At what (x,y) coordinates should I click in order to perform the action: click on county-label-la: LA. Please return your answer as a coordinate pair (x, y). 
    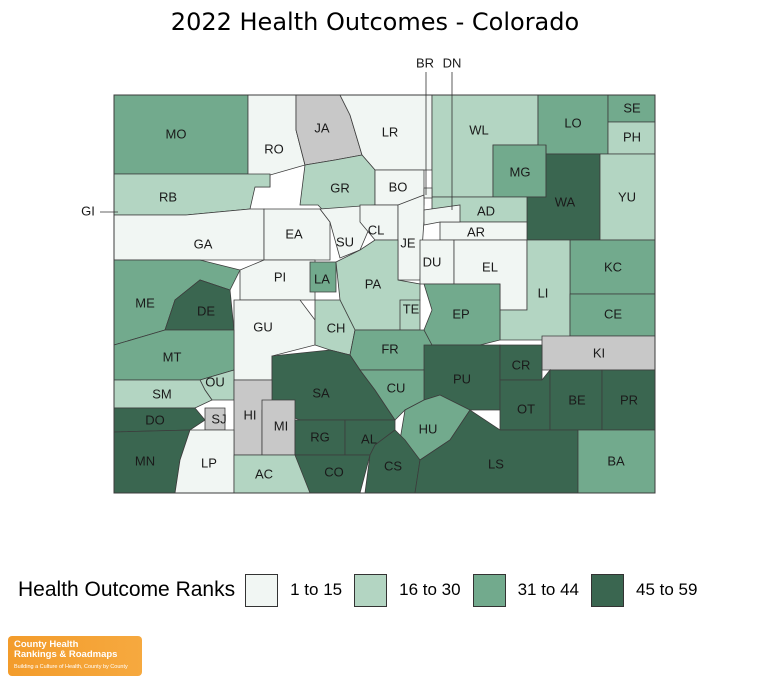
    Looking at the image, I should click on (322, 278).